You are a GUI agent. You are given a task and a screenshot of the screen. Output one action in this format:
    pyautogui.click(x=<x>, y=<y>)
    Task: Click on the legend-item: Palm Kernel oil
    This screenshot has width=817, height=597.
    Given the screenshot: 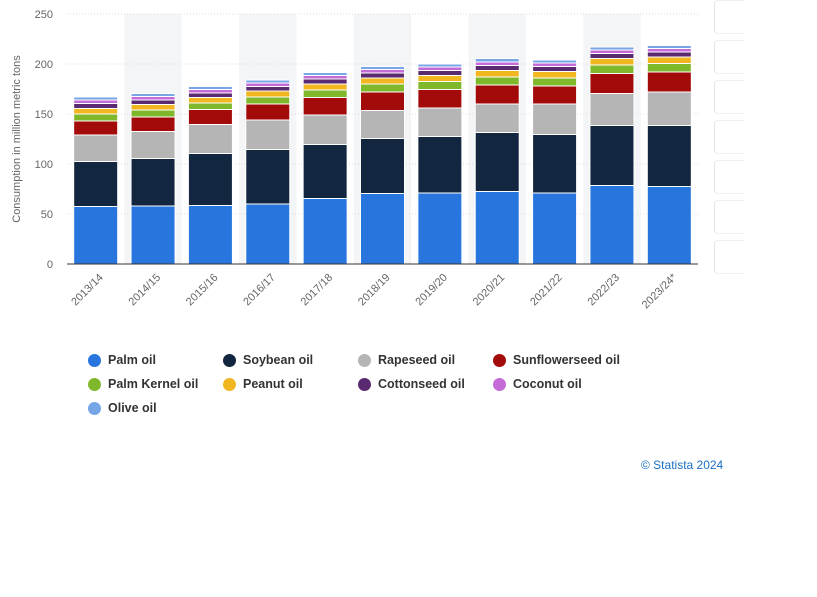 What is the action you would take?
    pyautogui.click(x=155, y=384)
    